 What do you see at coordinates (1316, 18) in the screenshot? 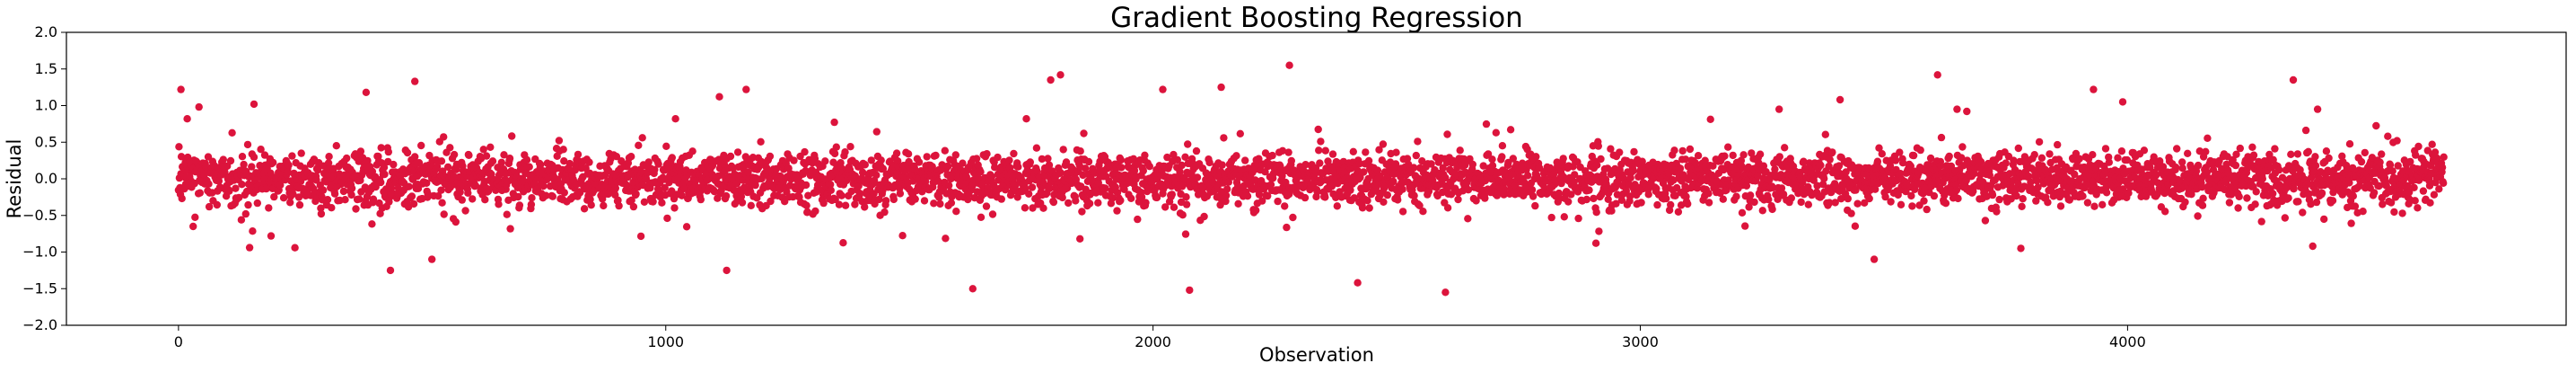
I see `chart-title: Gradient Boosting Regression` at bounding box center [1316, 18].